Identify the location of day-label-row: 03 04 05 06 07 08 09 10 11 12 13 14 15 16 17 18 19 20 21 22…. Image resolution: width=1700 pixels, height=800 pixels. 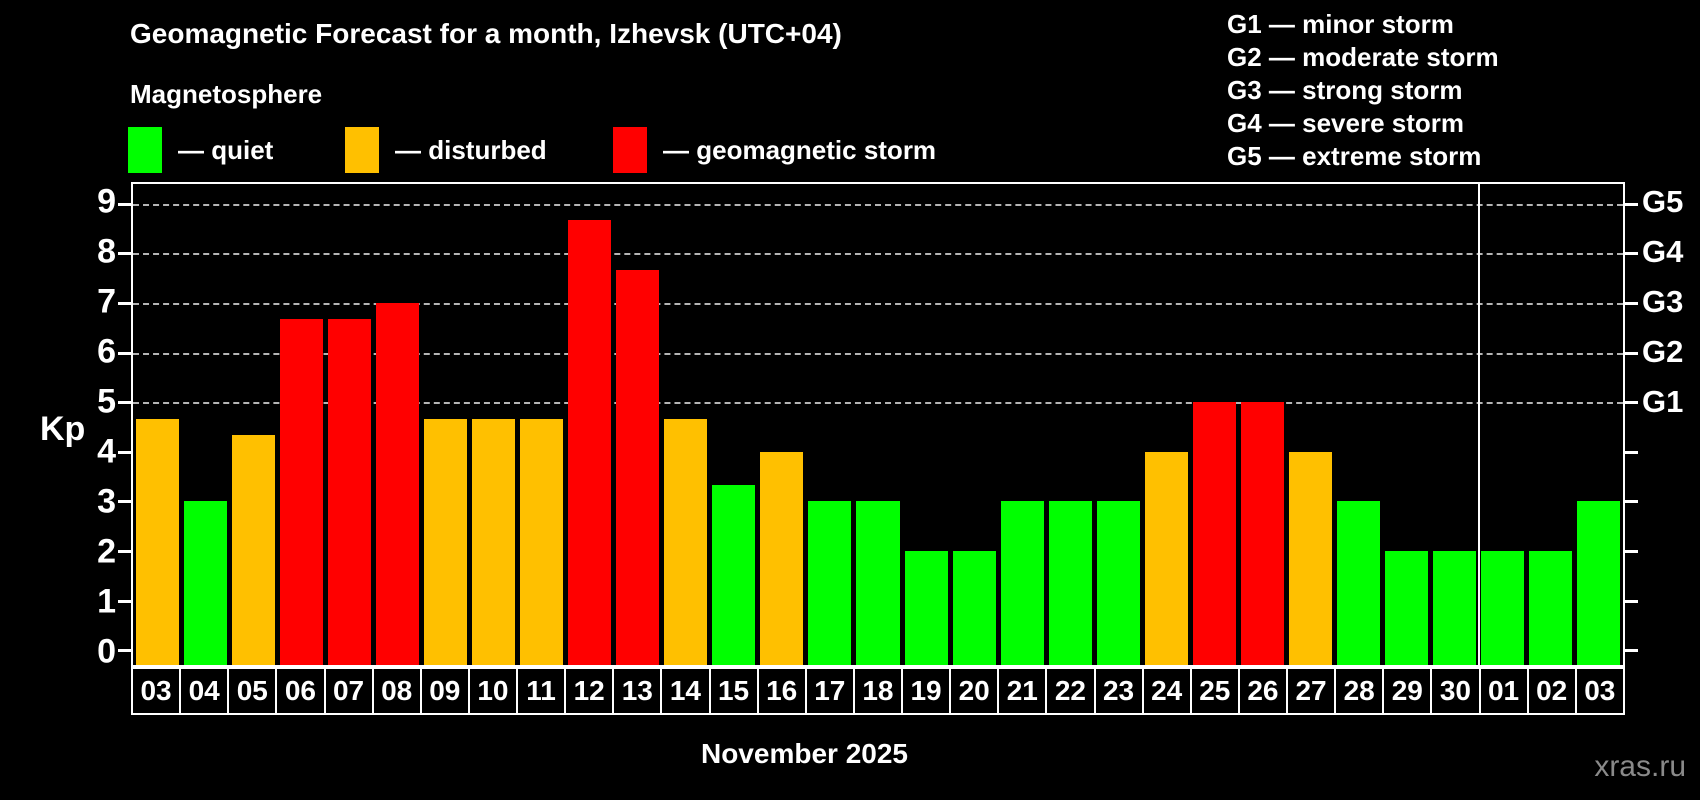
(878, 691).